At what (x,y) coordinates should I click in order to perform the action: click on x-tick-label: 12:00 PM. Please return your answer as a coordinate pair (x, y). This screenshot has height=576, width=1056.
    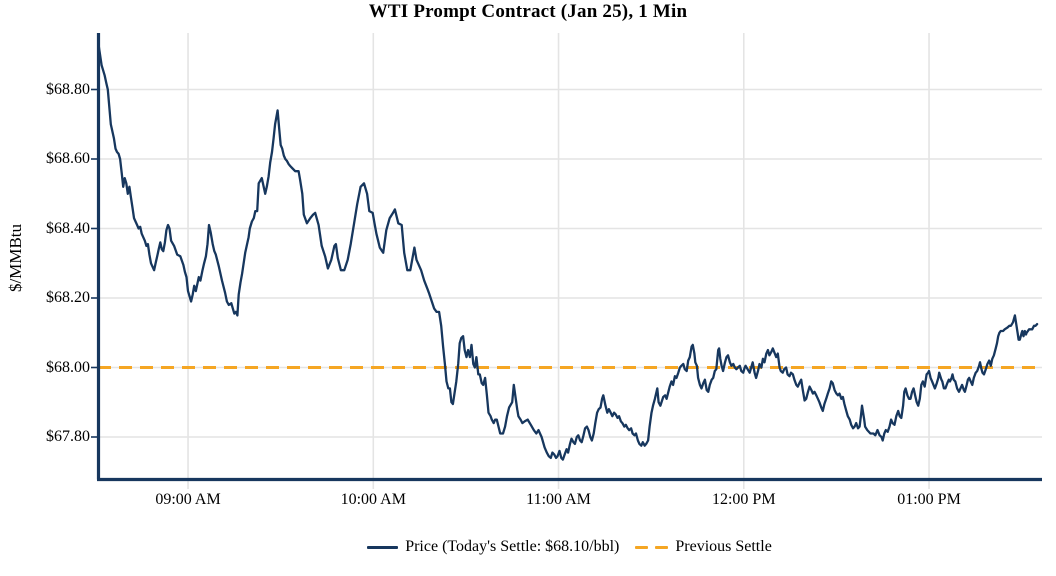
    Looking at the image, I should click on (743, 499).